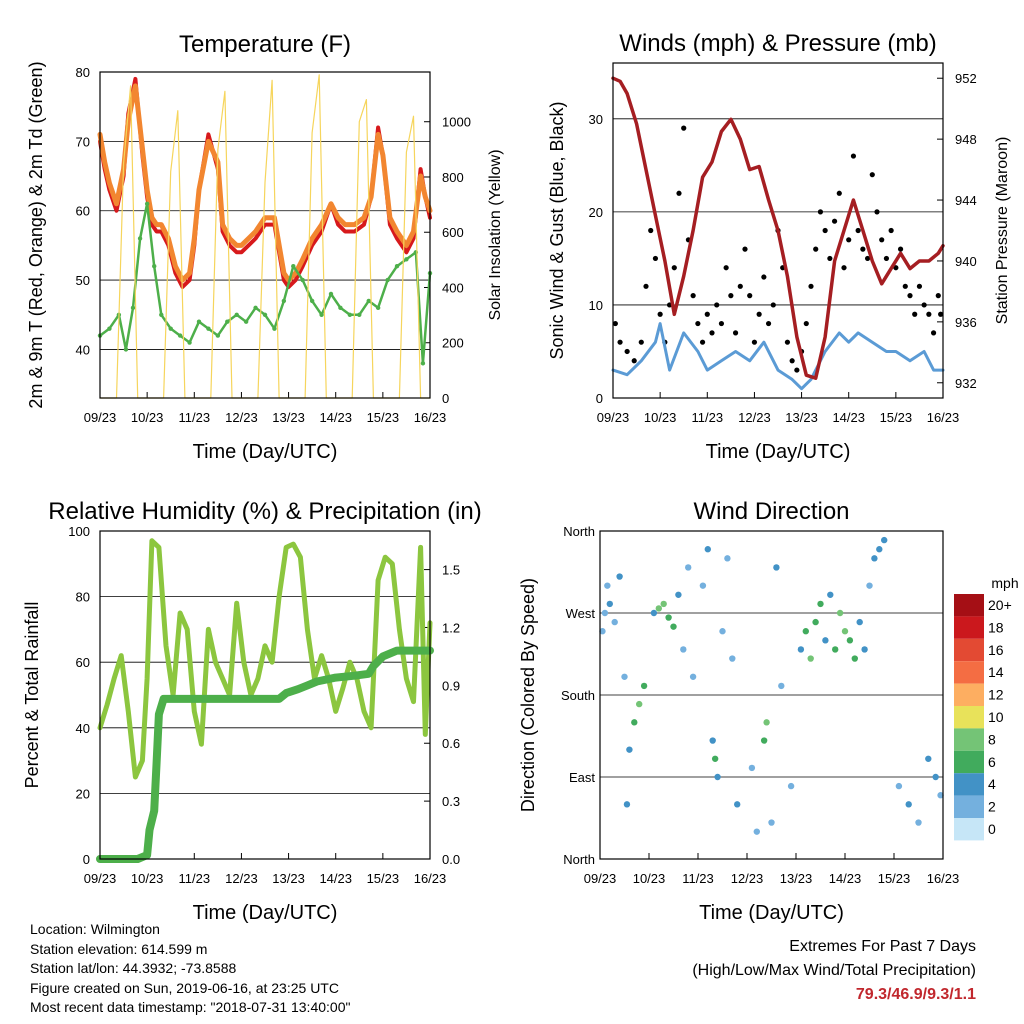 This screenshot has width=1024, height=1024. I want to click on y-tick-label: 10, so click(596, 305).